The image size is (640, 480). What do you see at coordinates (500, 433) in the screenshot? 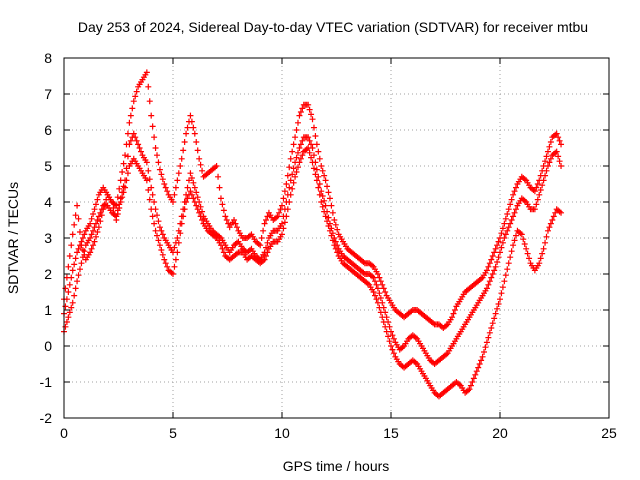
I see `x-tick-label: 20` at bounding box center [500, 433].